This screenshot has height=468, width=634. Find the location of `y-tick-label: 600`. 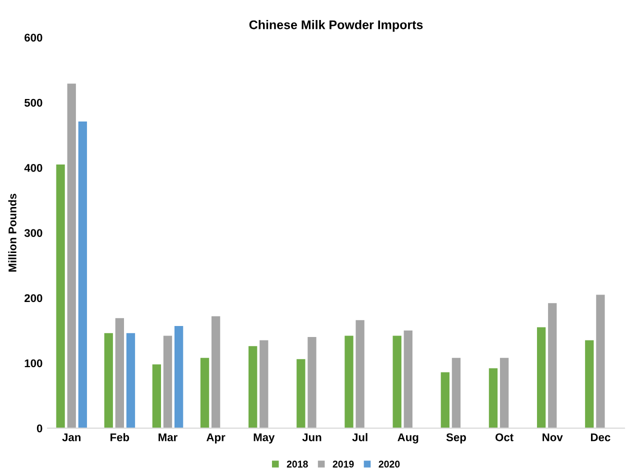

y-tick-label: 600 is located at coordinates (33, 38).